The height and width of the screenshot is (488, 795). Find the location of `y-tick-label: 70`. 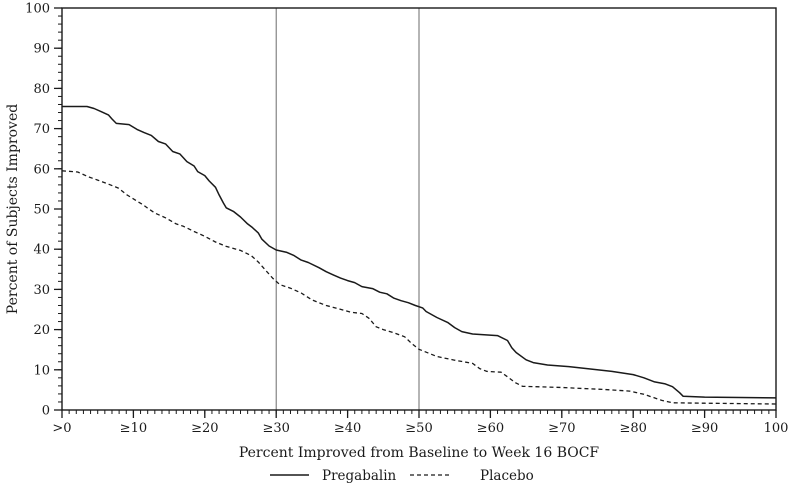

y-tick-label: 70 is located at coordinates (41, 129).